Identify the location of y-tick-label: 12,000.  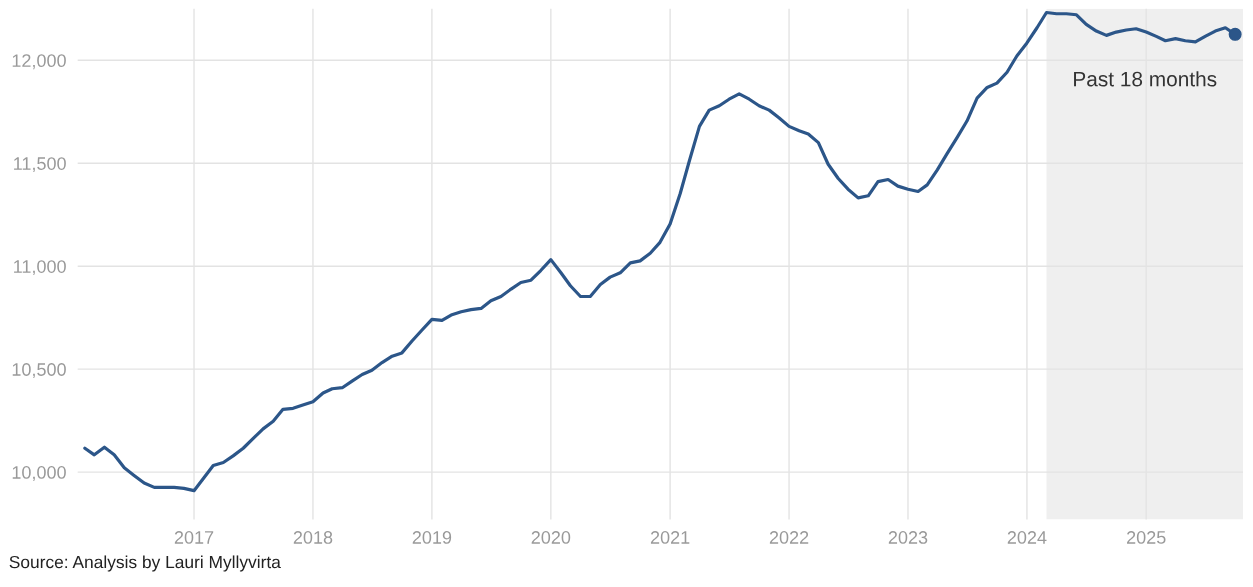
(39, 62).